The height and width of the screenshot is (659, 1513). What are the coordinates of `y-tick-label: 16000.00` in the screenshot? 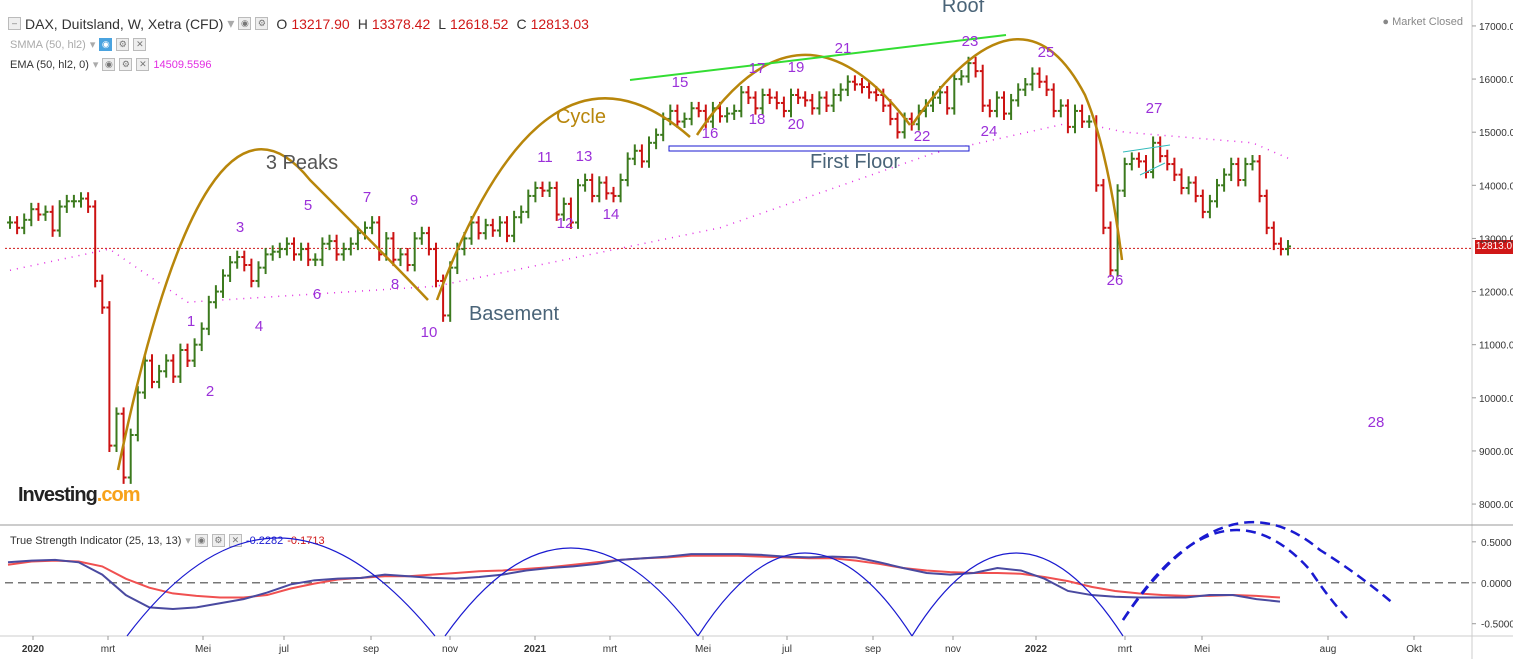 It's located at (1496, 80).